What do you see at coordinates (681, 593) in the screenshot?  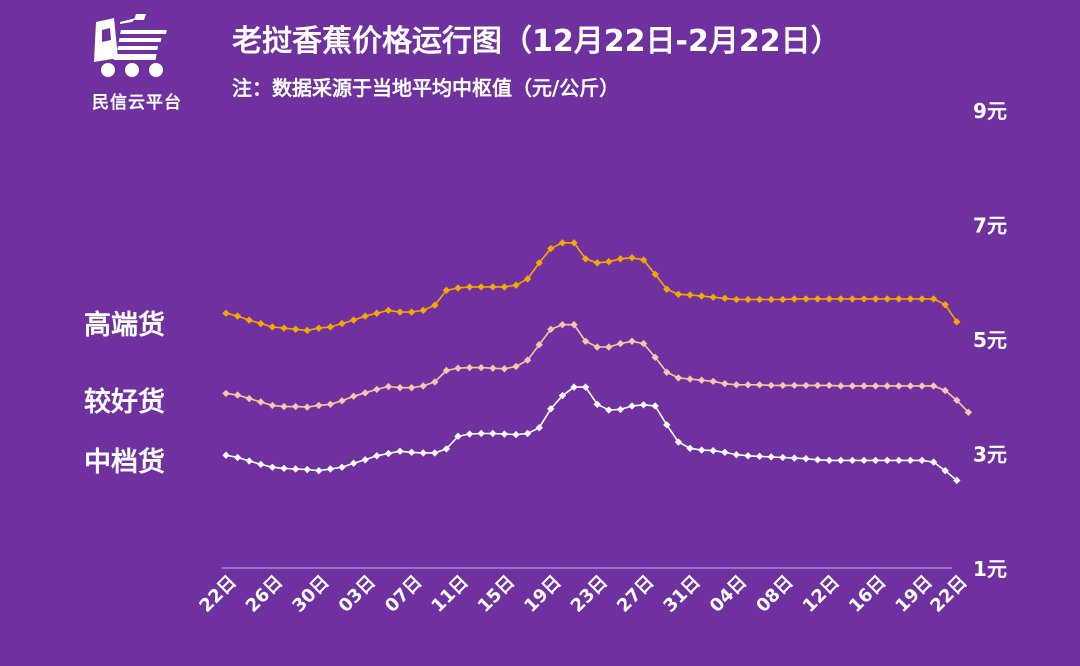 I see `x-tick-label: 31日` at bounding box center [681, 593].